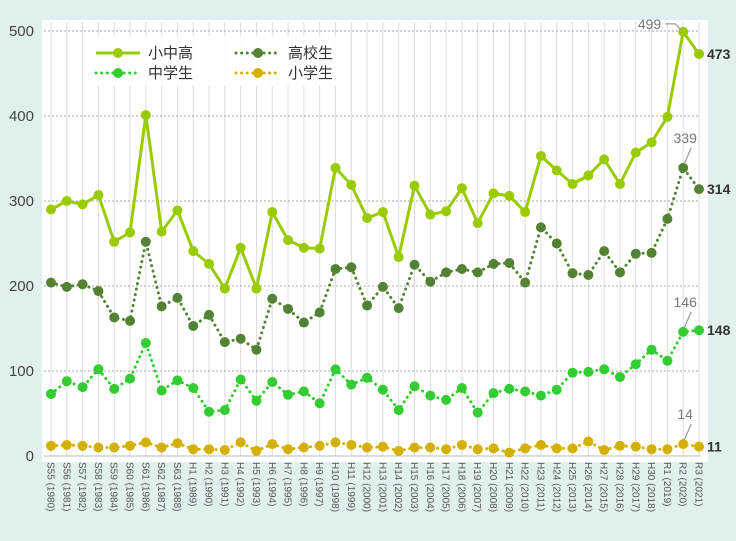  What do you see at coordinates (524, 487) in the screenshot?
I see `x-tick-label: H22 (2010)` at bounding box center [524, 487].